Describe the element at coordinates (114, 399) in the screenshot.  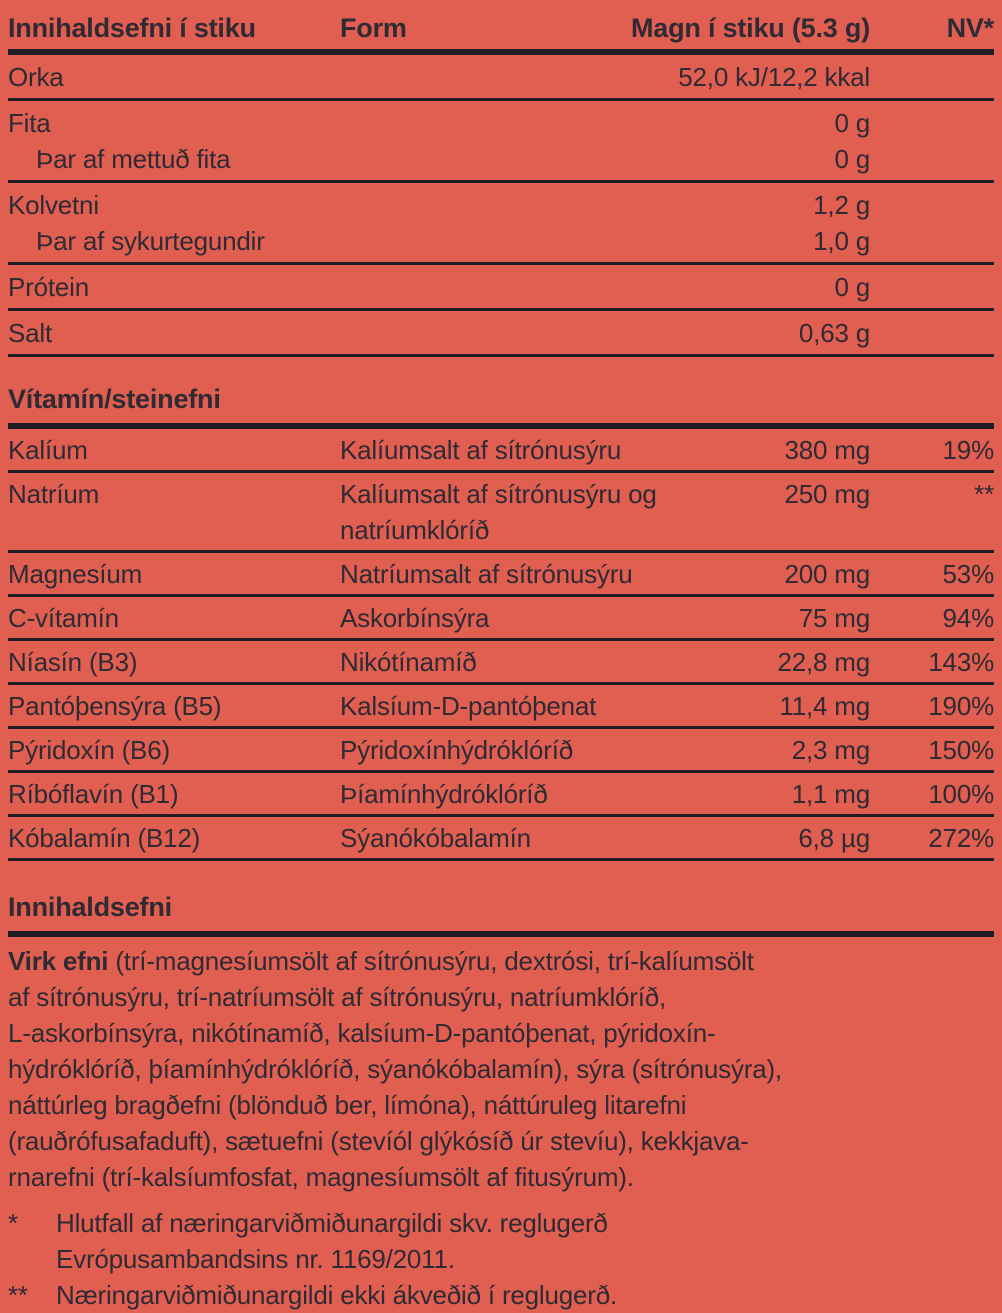
I see `vitamins-heading: Vítamín/steinefni` at that location.